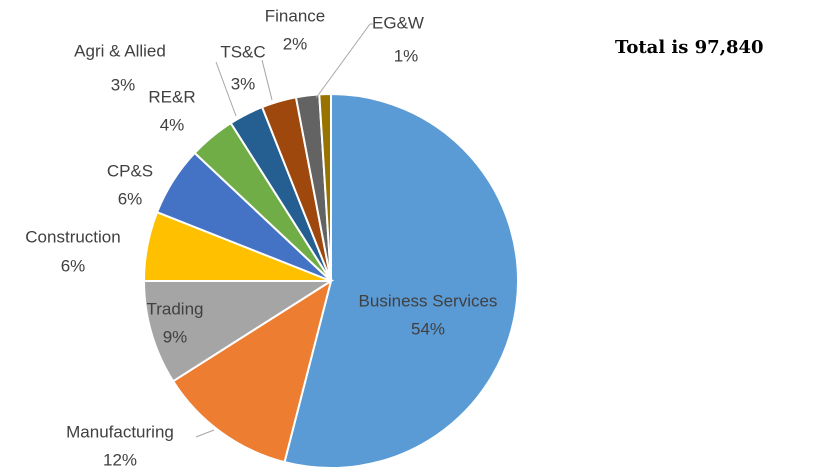 This screenshot has height=471, width=826. Describe the element at coordinates (689, 47) in the screenshot. I see `total-annotation: Total is 97,840` at that location.